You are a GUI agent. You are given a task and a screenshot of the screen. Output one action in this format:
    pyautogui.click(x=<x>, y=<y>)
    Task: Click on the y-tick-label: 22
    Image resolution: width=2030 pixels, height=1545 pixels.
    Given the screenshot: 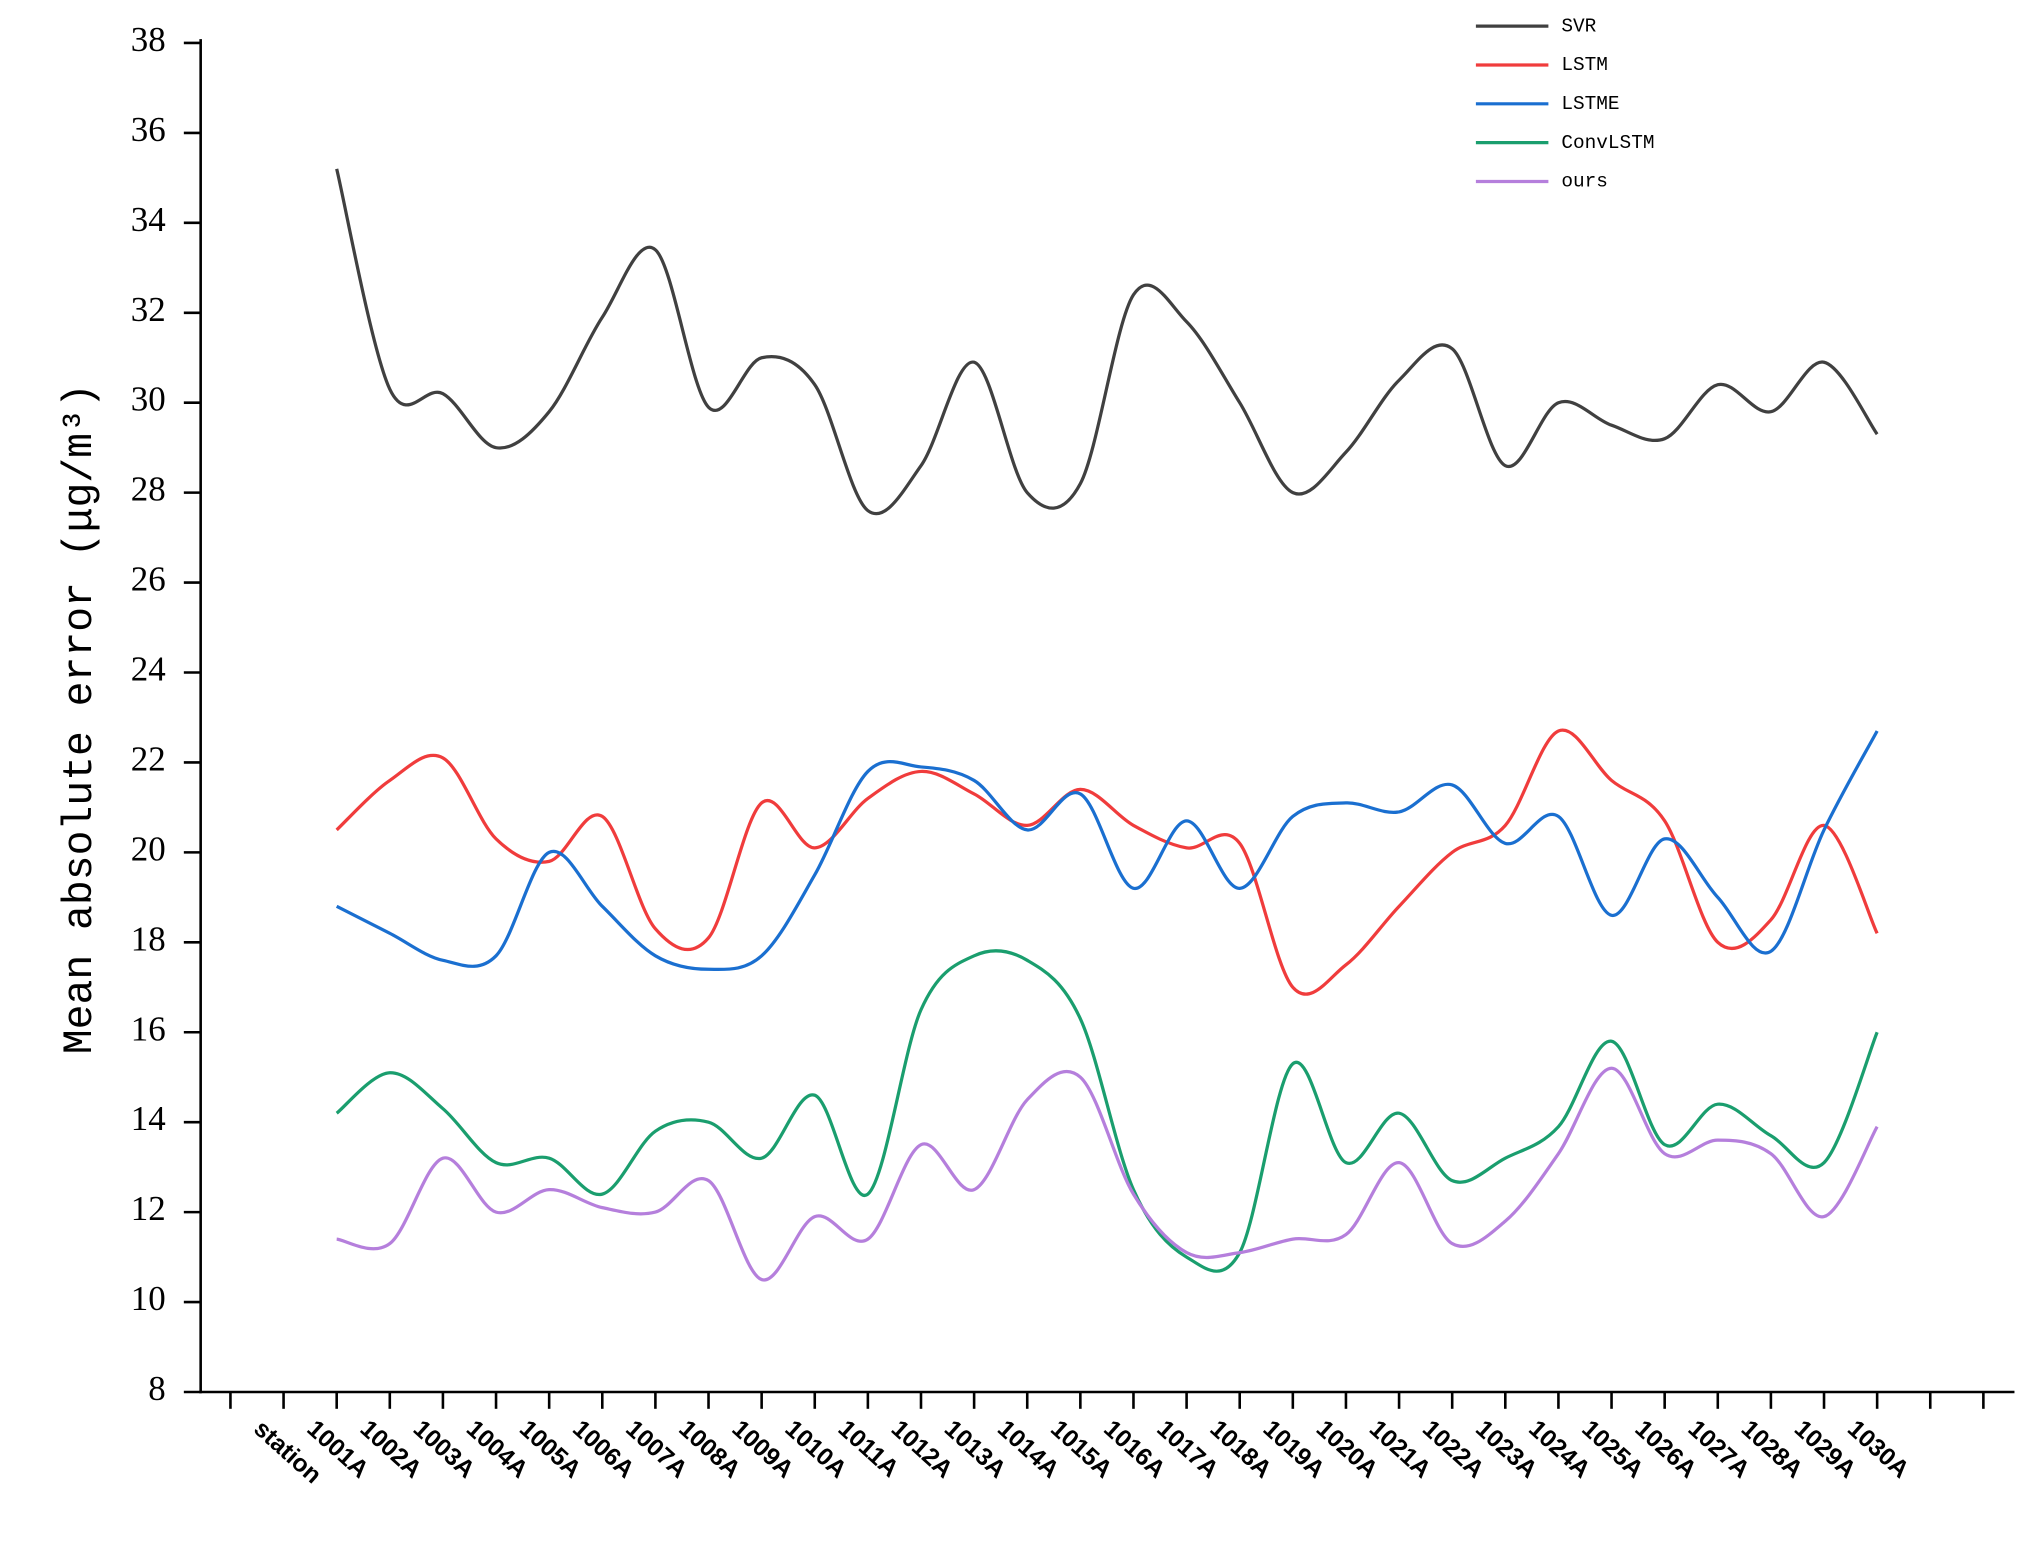 What is the action you would take?
    pyautogui.click(x=148, y=758)
    